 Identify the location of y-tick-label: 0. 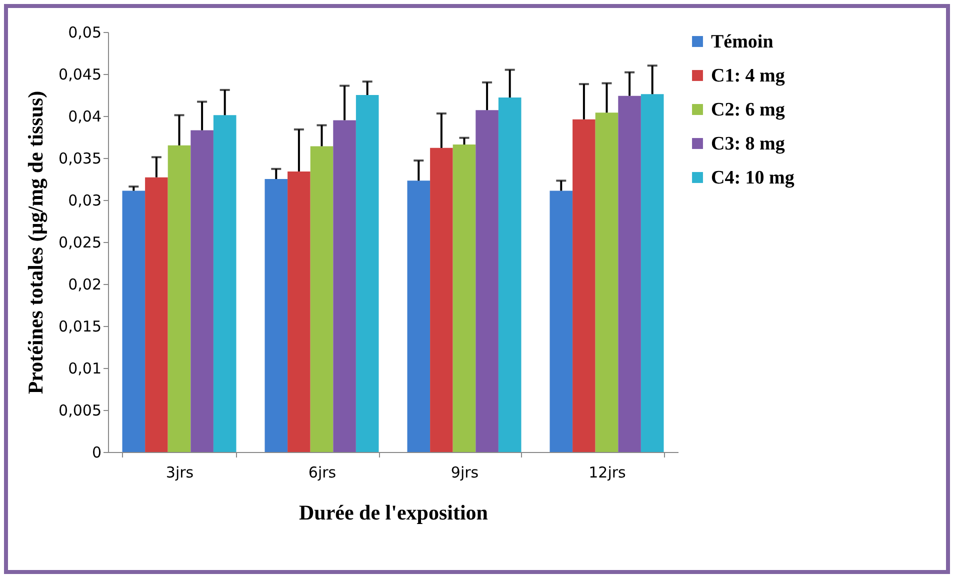
(97, 453).